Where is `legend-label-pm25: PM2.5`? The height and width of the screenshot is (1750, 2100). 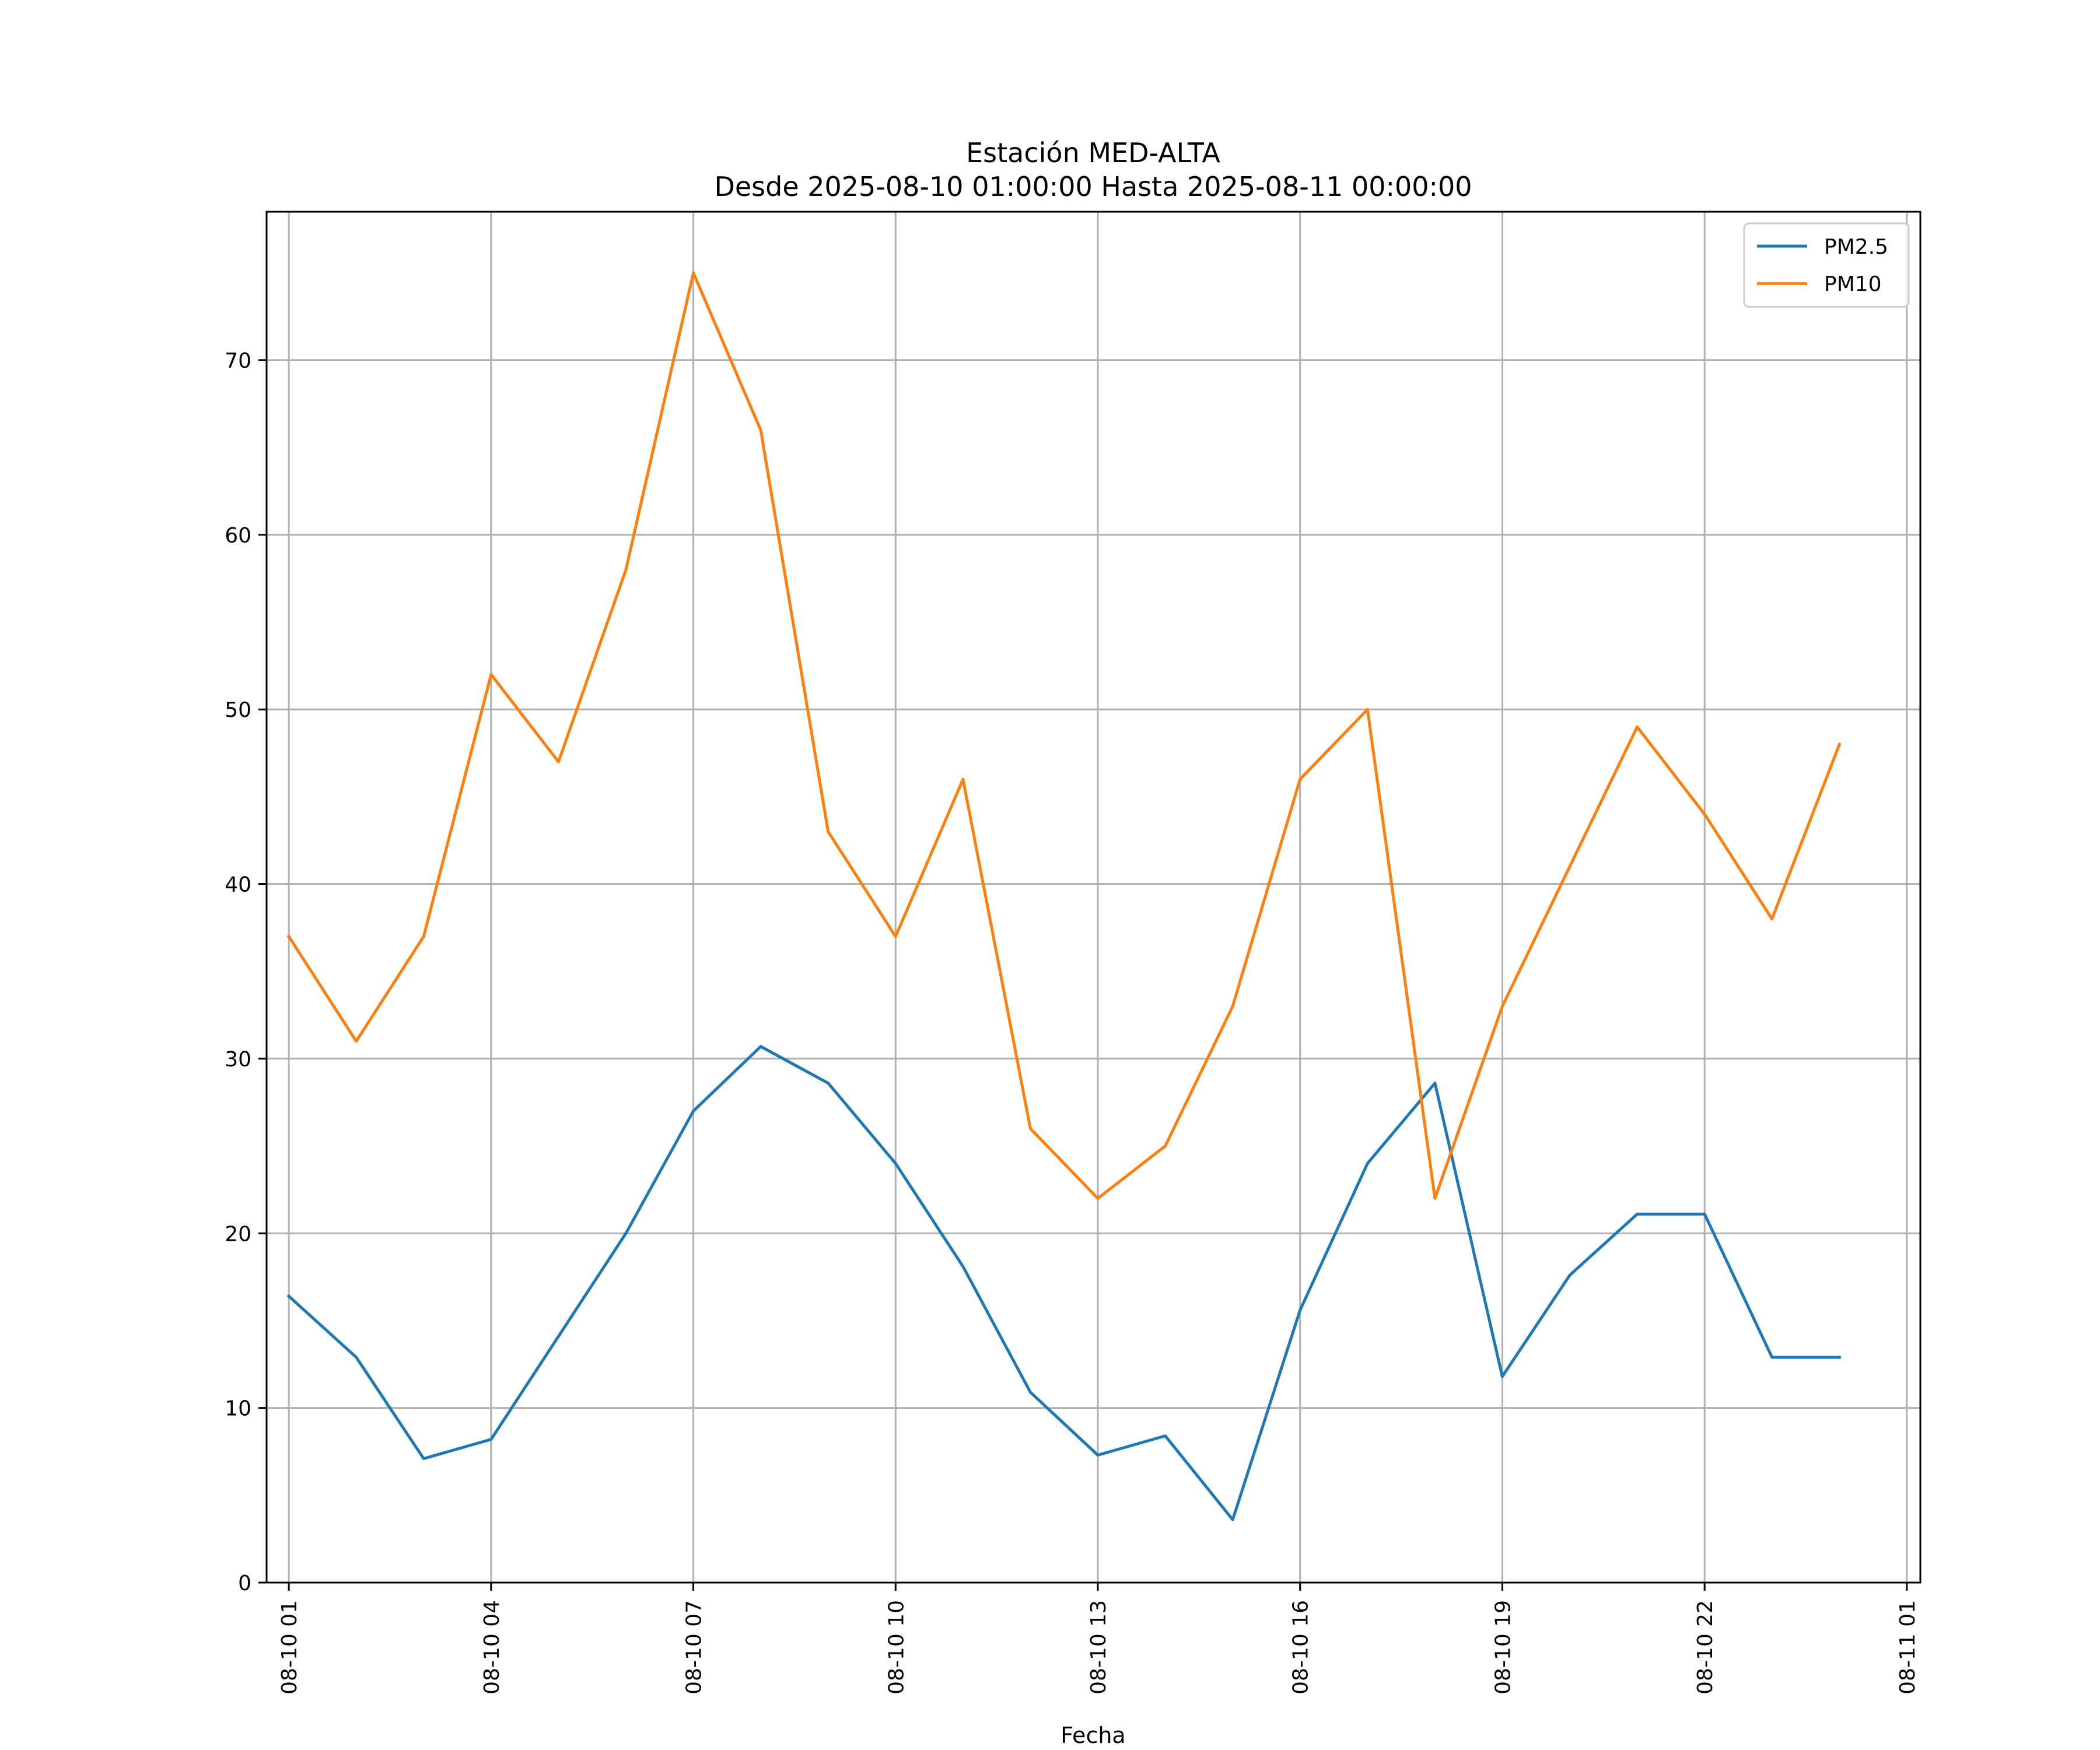
legend-label-pm25: PM2.5 is located at coordinates (1856, 247).